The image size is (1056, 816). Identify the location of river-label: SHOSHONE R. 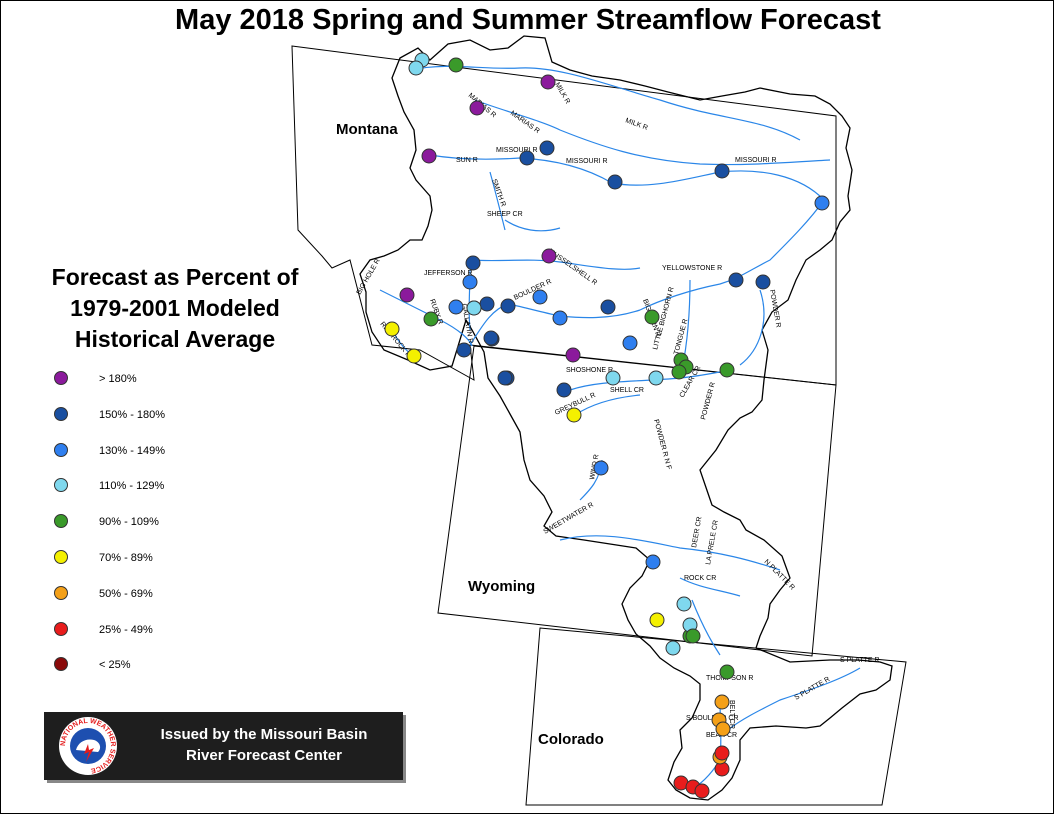
(589, 370).